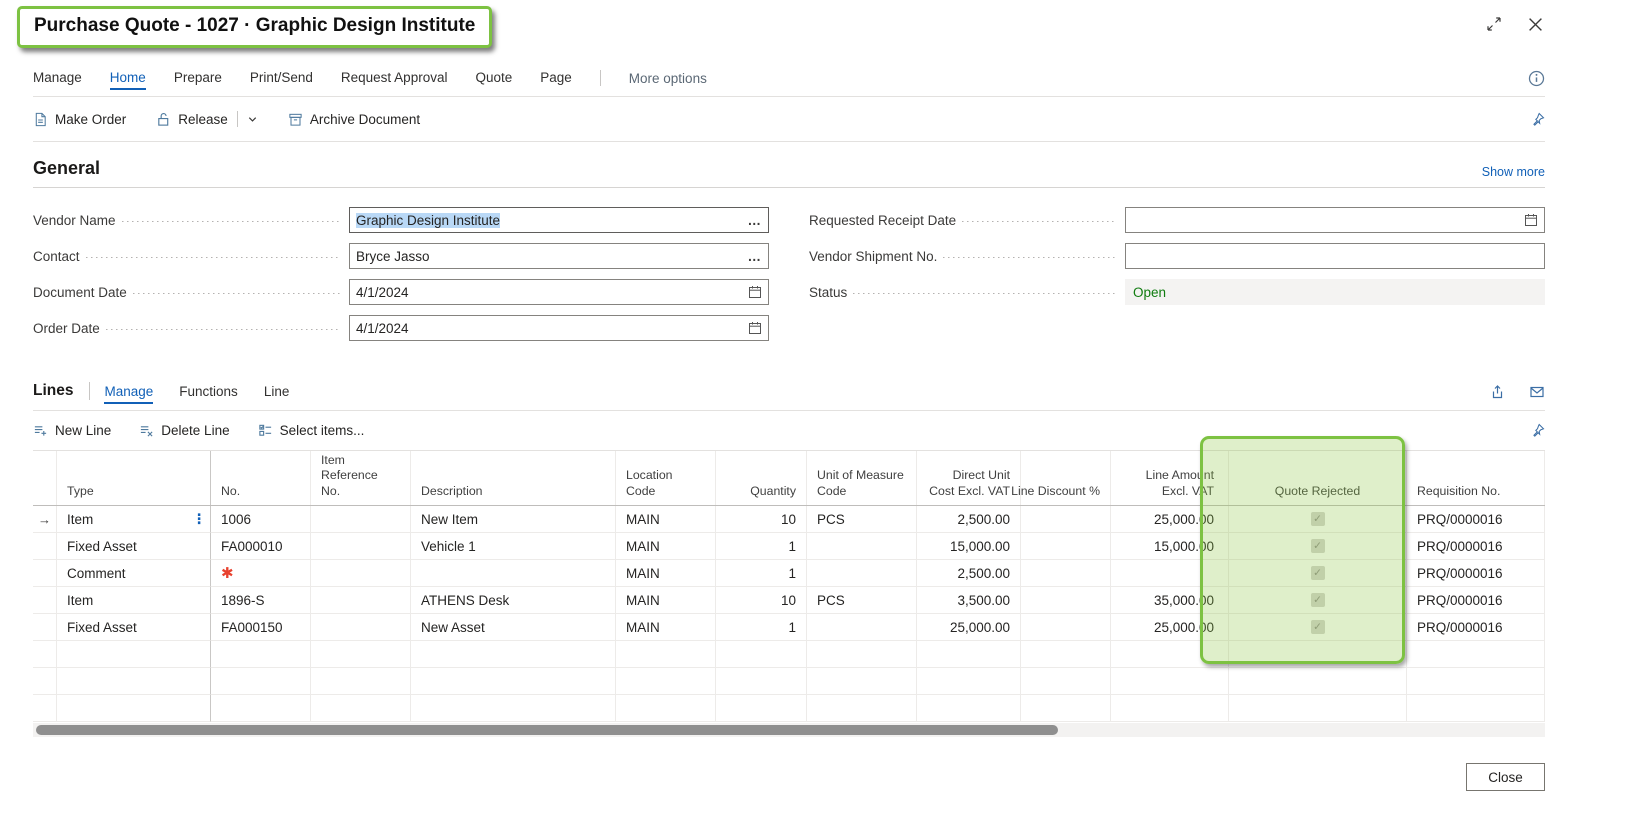  Describe the element at coordinates (1476, 478) in the screenshot. I see `column-header-requisition: Requisition No.` at that location.